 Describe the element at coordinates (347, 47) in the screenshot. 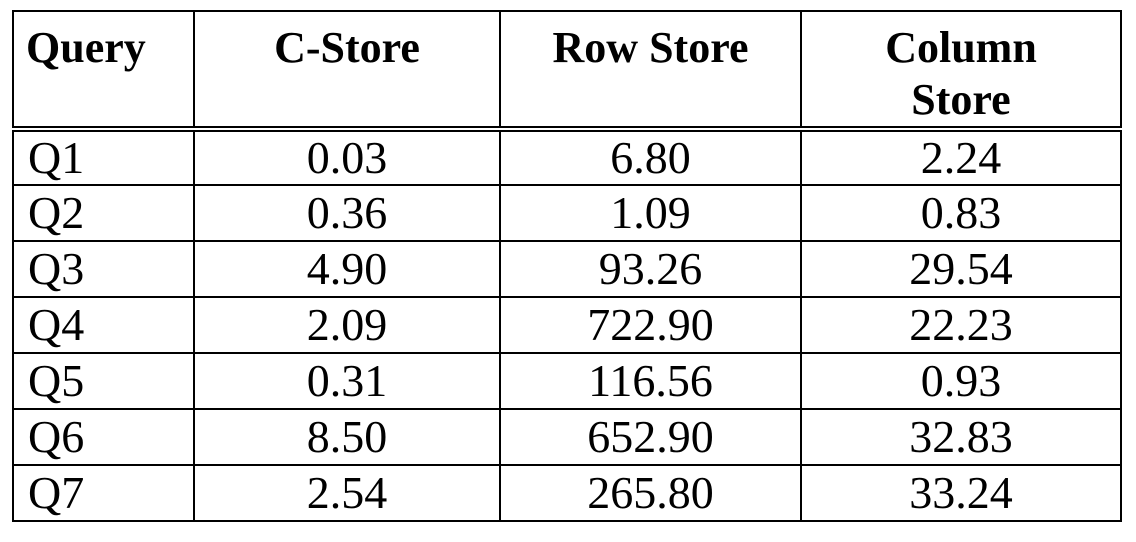

I see `header-c-store-label: C-Store` at that location.